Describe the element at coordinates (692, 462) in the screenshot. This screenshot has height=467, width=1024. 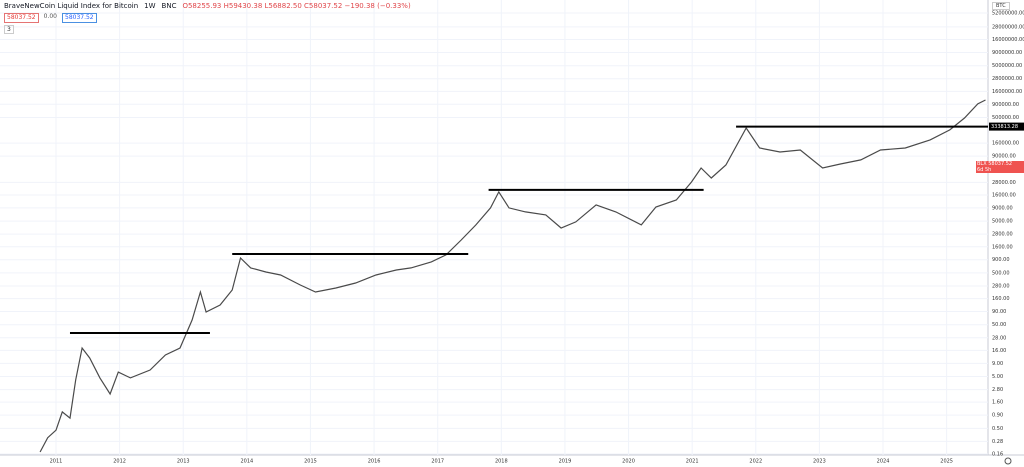
I see `x-tick-label: 2021` at that location.